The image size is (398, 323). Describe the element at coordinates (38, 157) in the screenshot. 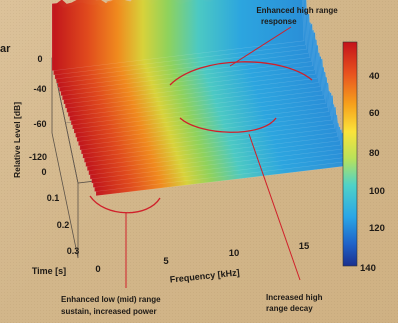

I see `y-tick-3: -120` at that location.